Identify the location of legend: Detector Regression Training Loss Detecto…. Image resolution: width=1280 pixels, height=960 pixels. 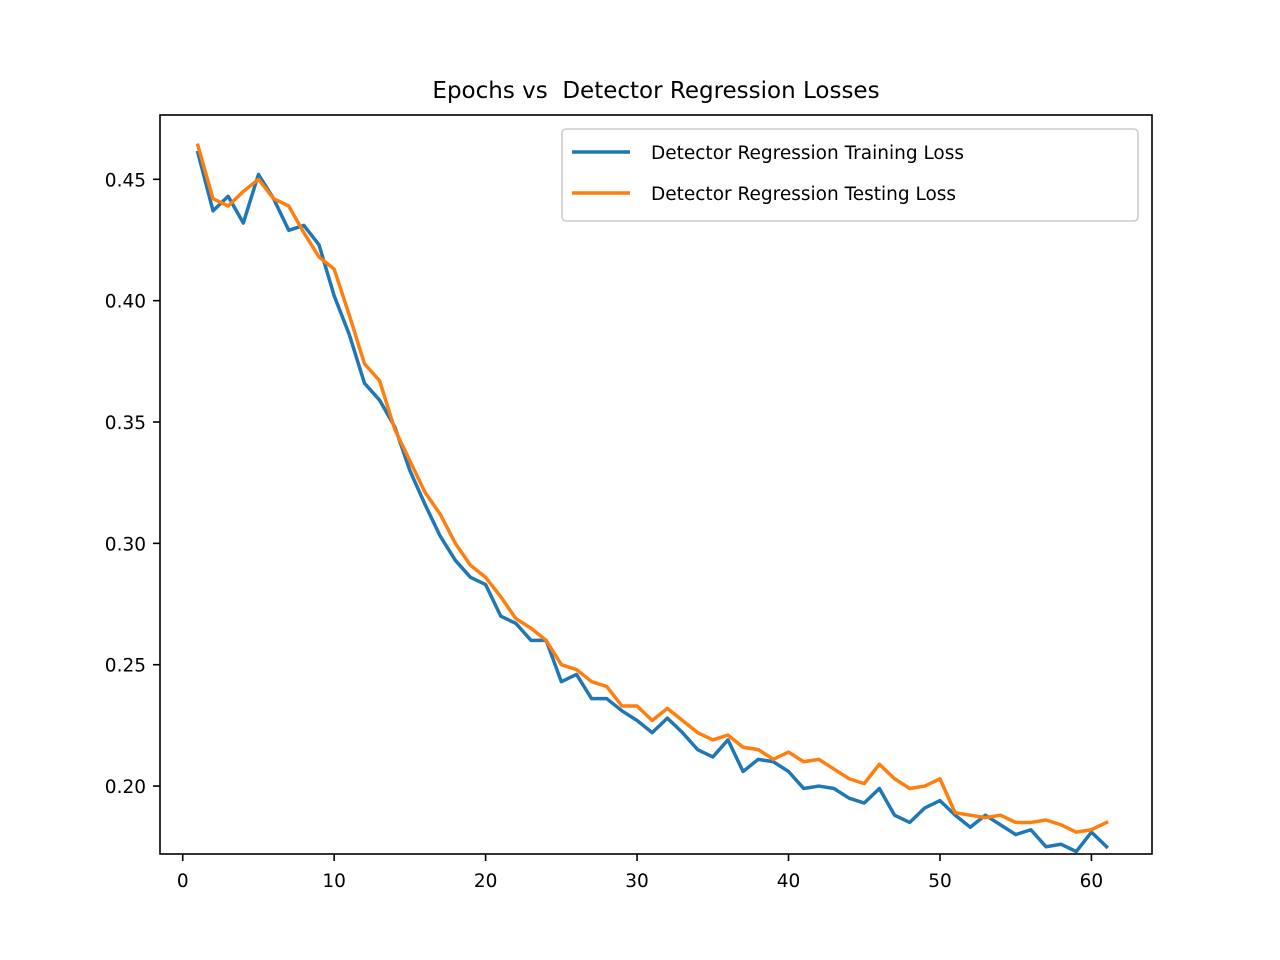
(850, 175).